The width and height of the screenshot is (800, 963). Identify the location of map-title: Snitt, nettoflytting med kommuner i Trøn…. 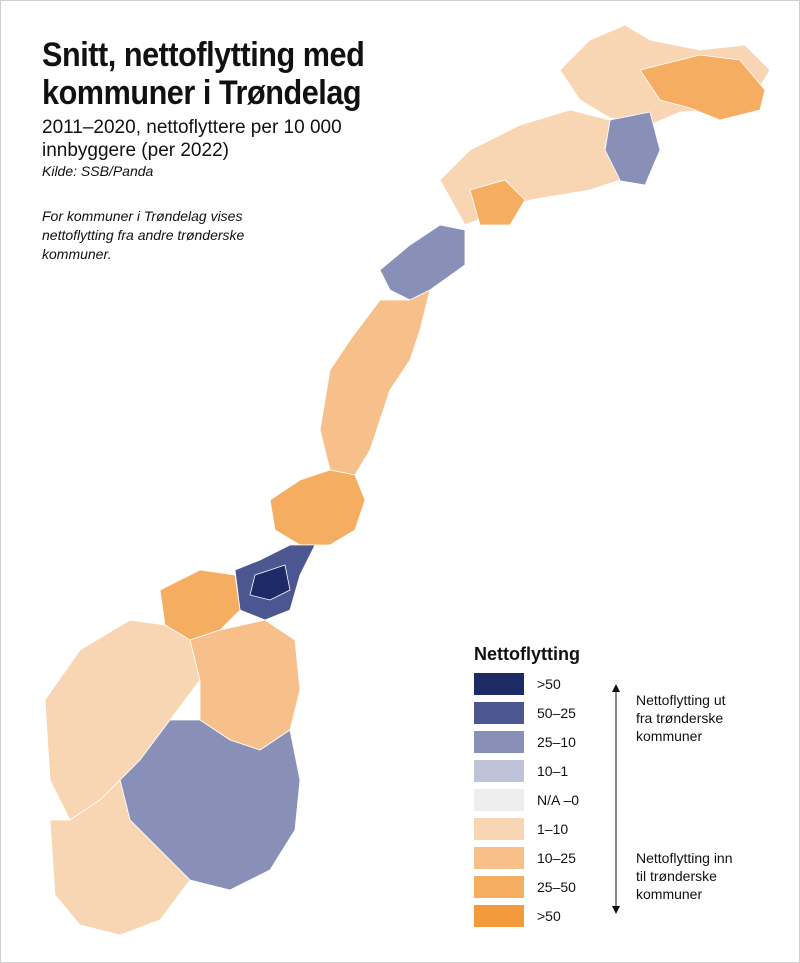
(231, 74).